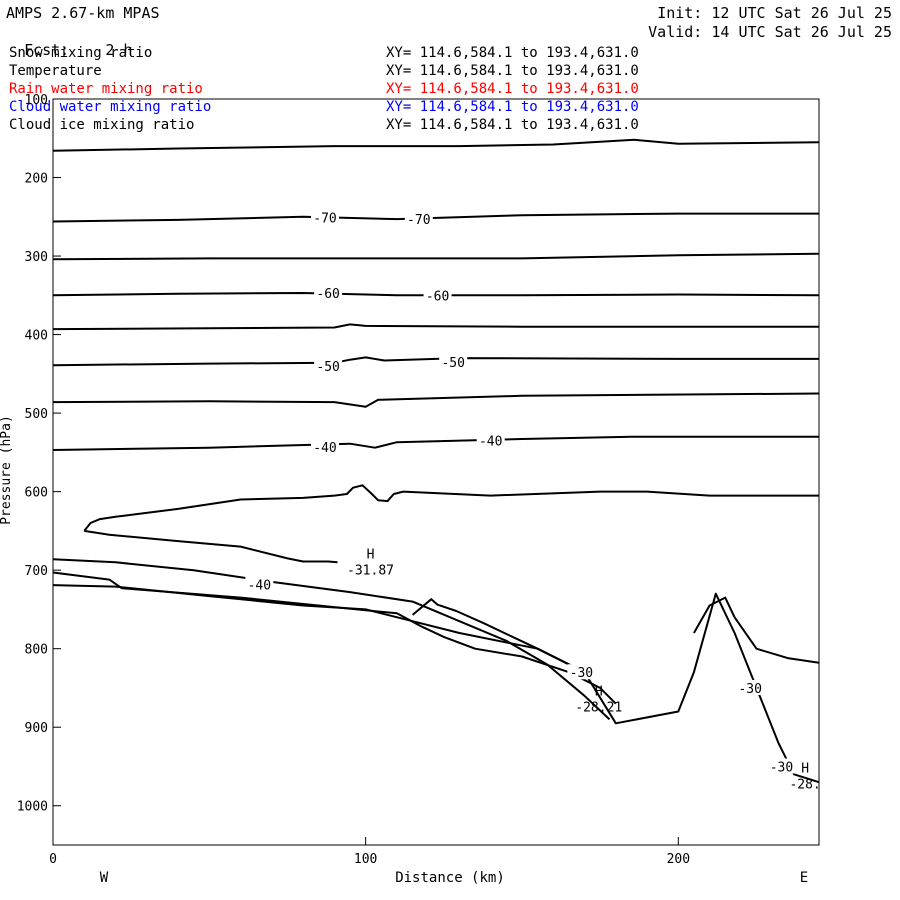 This screenshot has width=900, height=900. I want to click on y-tick-label: 1000, so click(32, 807).